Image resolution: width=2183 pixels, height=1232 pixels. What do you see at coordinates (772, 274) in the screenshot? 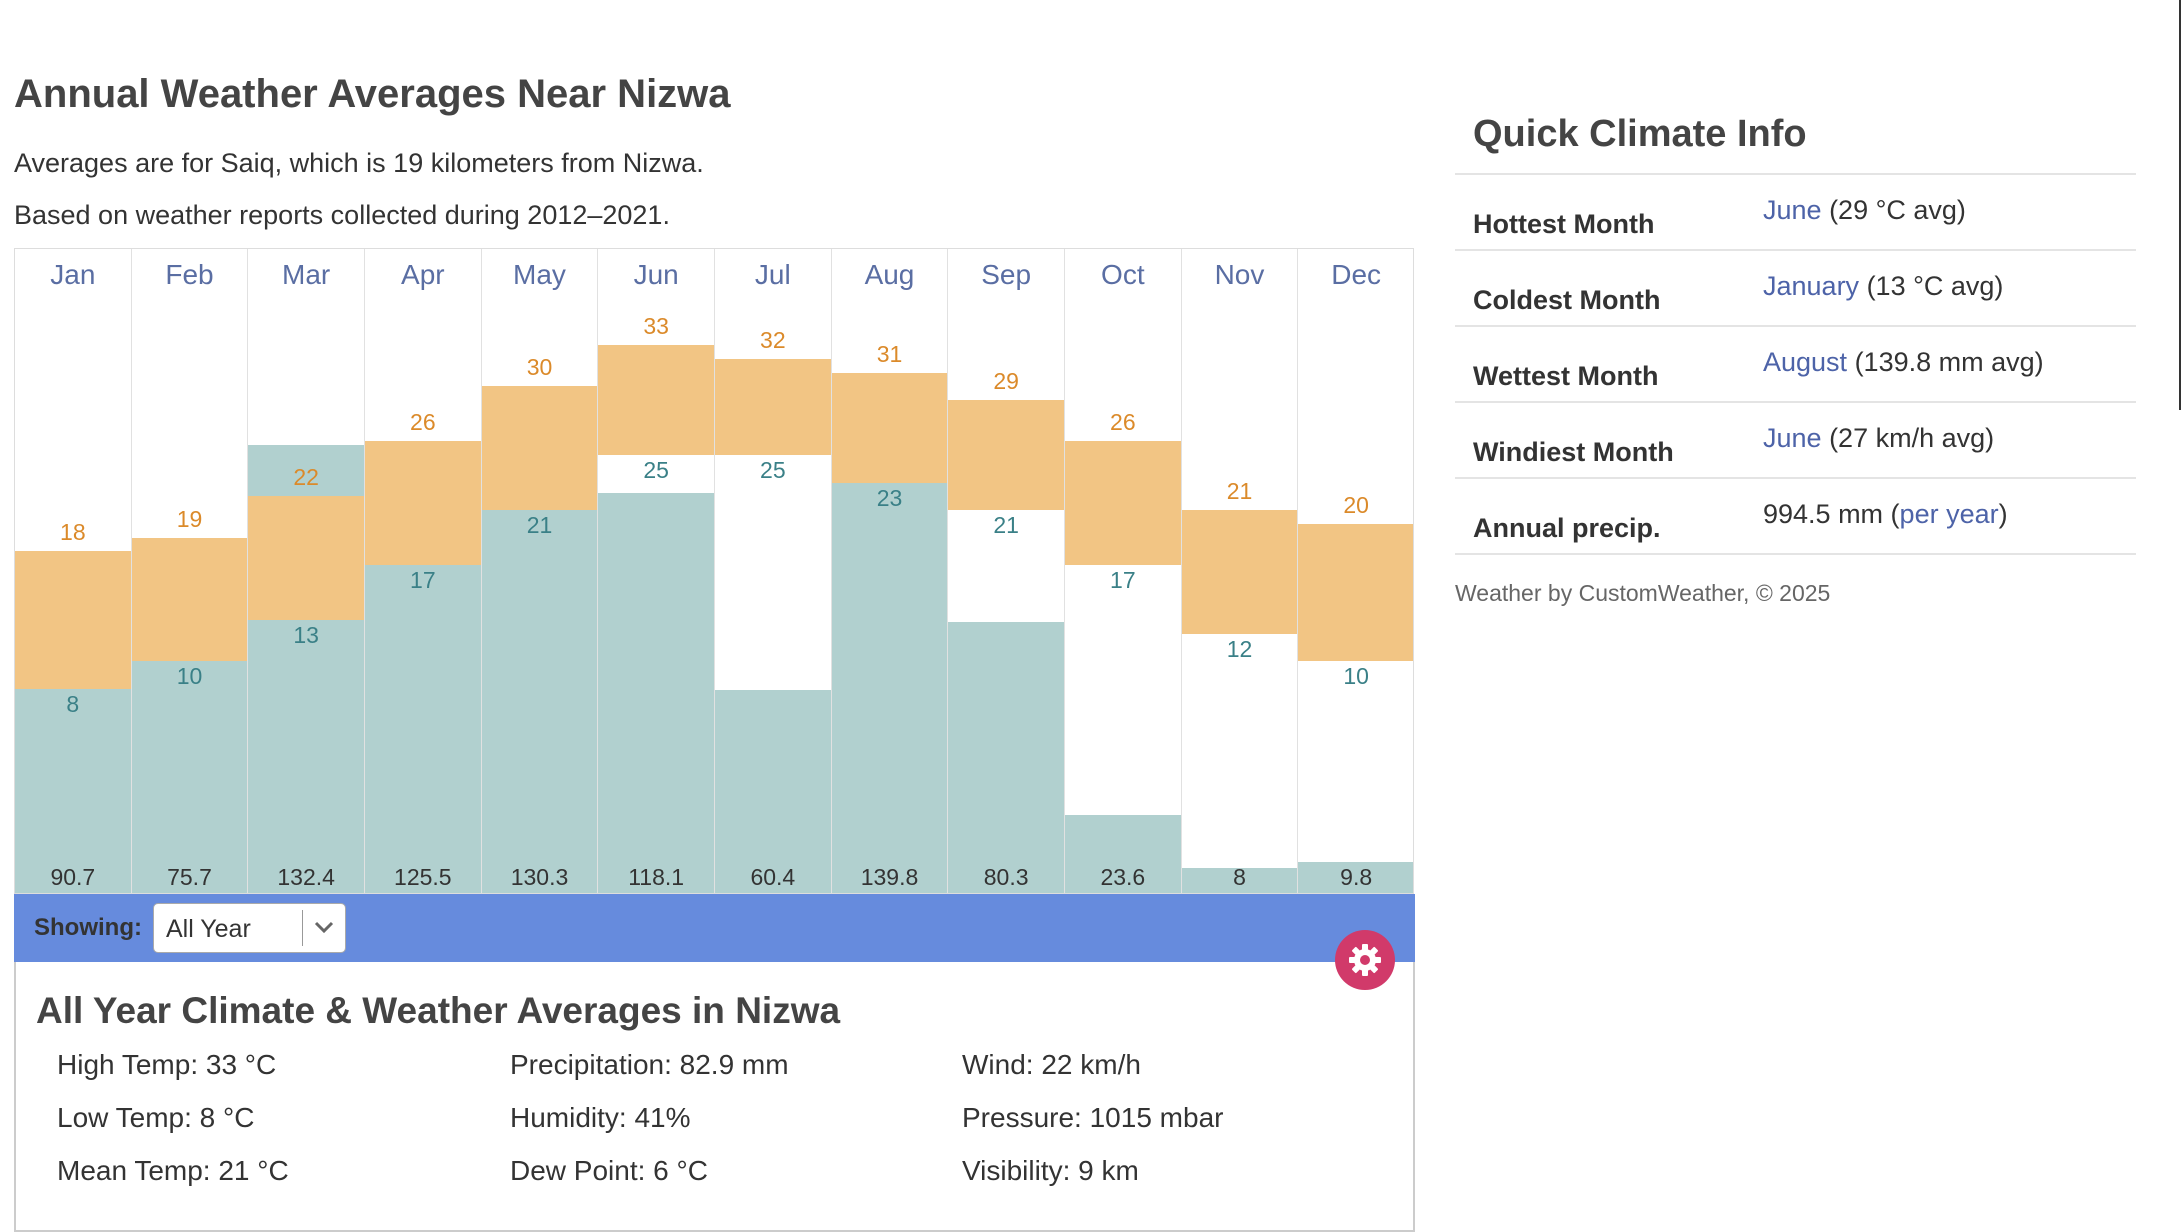
I see `month-link-jul: Jul` at bounding box center [772, 274].